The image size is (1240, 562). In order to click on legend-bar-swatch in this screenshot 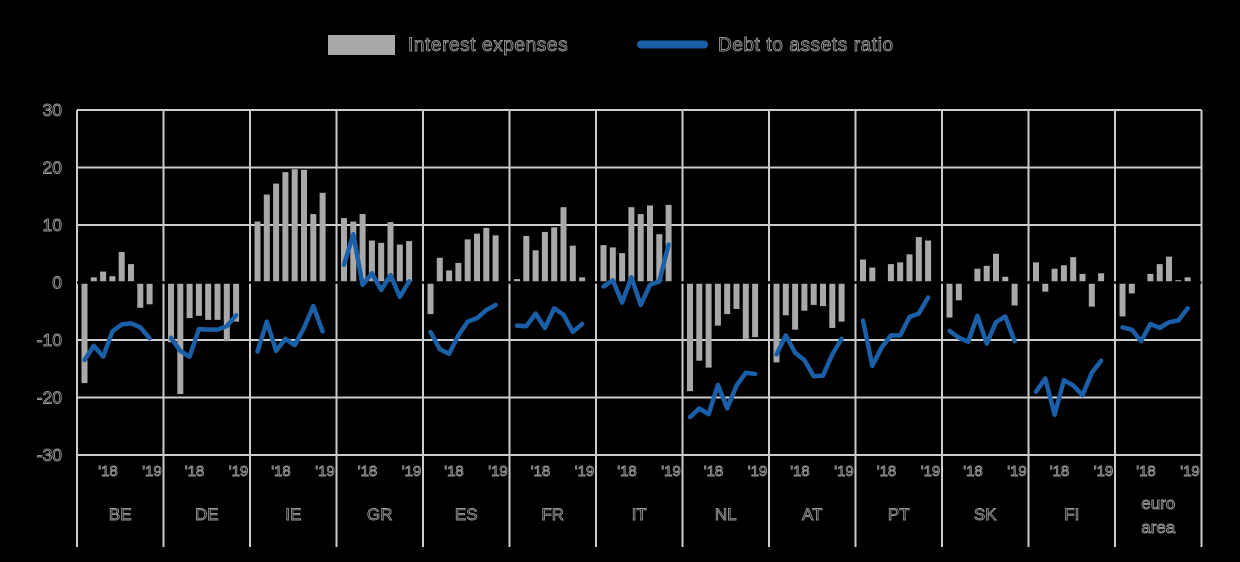, I will do `click(361, 45)`.